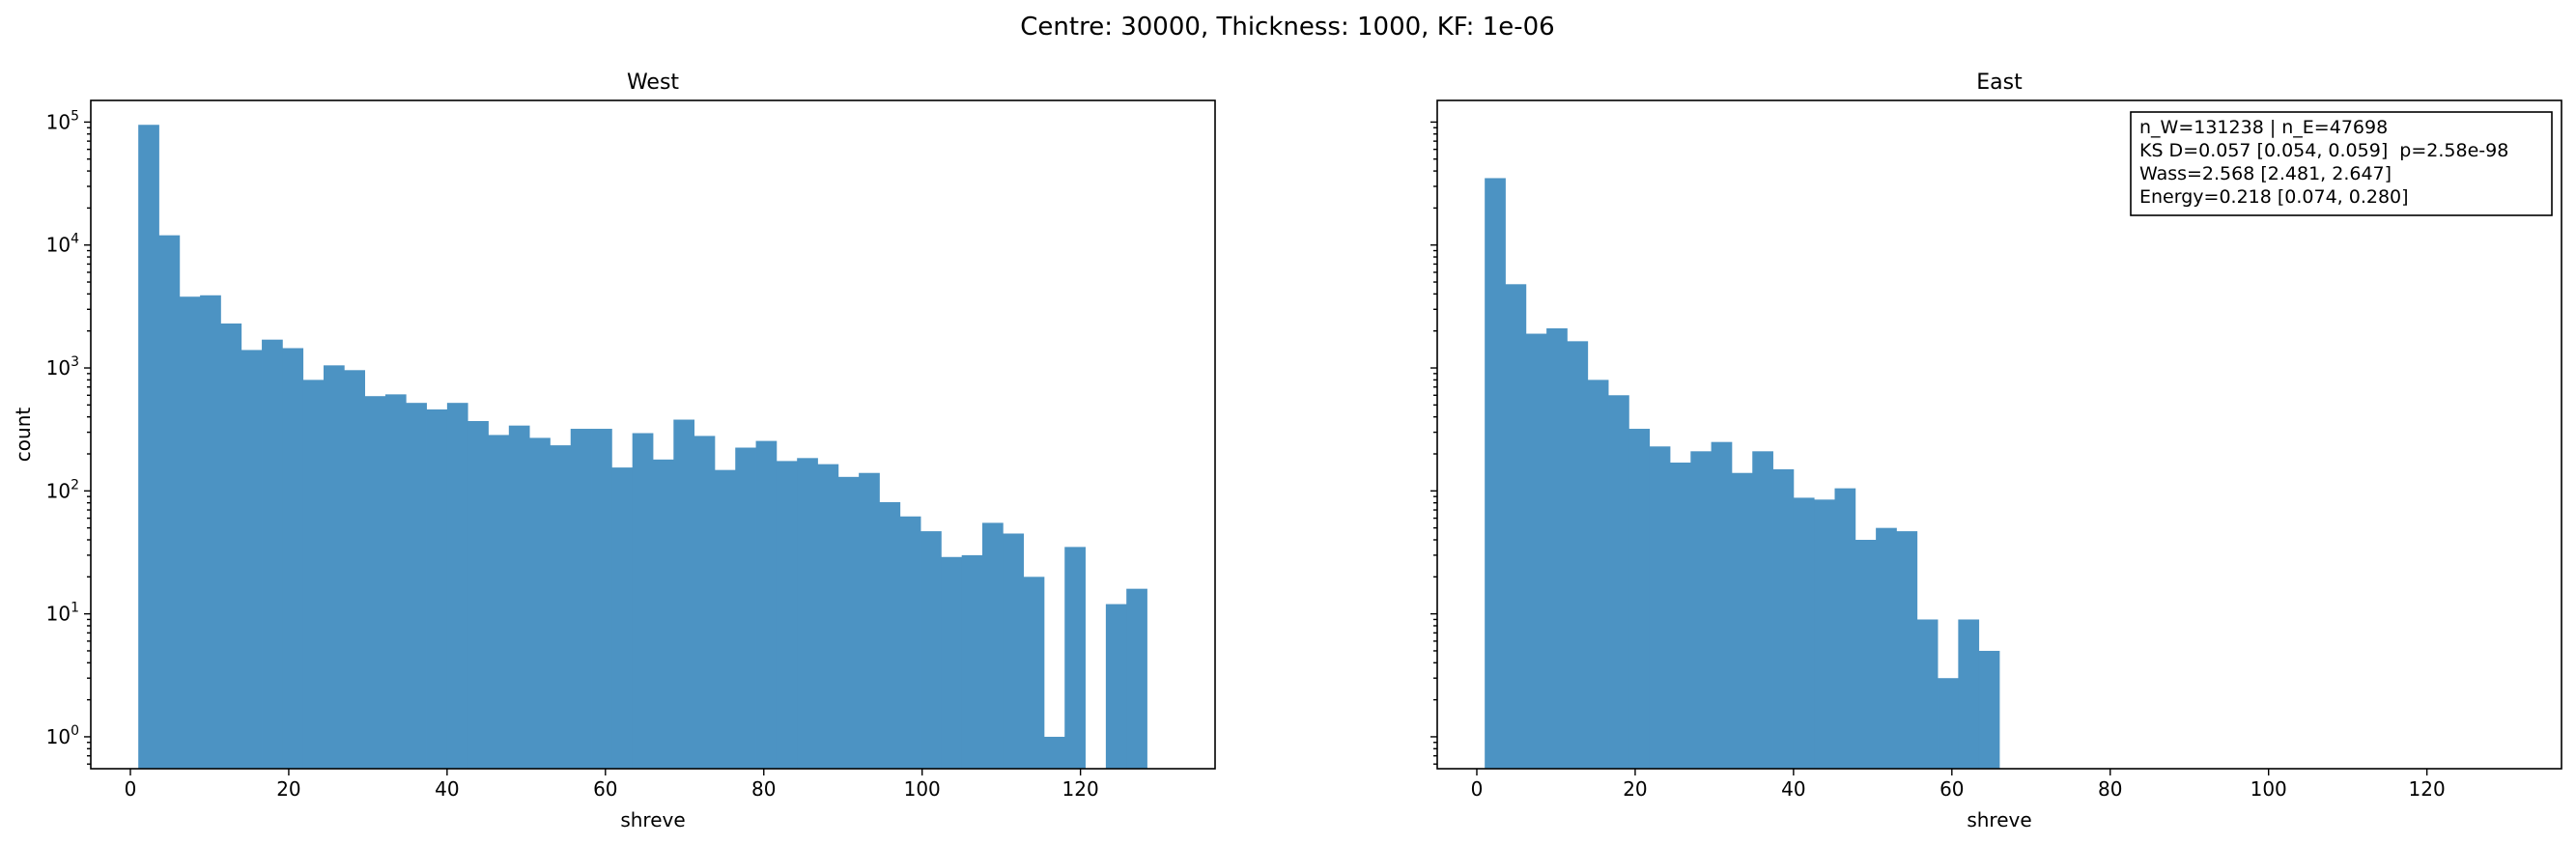 The height and width of the screenshot is (845, 2576). Describe the element at coordinates (2265, 173) in the screenshot. I see `stats-line-3: Wass=2.568 [2.481, 2.647]` at that location.